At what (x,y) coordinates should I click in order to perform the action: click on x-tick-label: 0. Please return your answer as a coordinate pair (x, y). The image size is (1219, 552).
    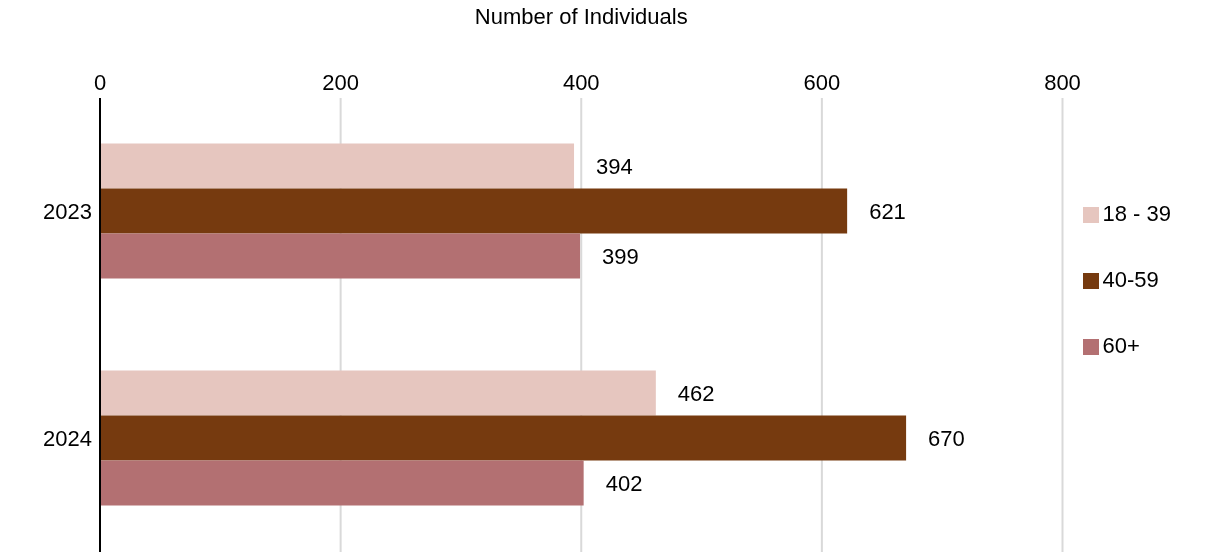
    Looking at the image, I should click on (100, 82).